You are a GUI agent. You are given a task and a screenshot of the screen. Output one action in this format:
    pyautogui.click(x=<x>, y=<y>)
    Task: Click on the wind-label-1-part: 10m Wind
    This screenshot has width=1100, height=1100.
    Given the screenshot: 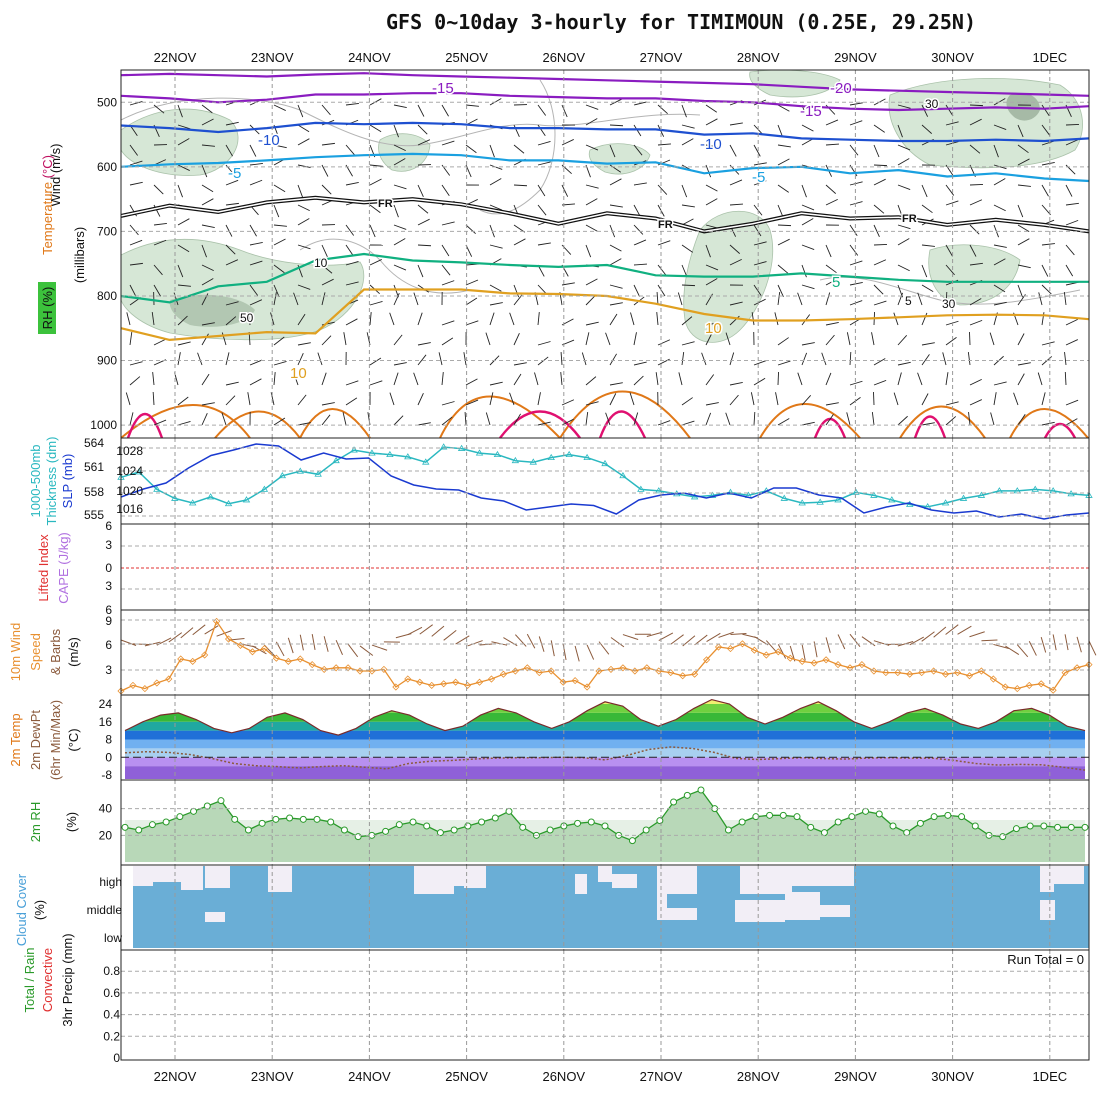 What is the action you would take?
    pyautogui.click(x=15, y=652)
    